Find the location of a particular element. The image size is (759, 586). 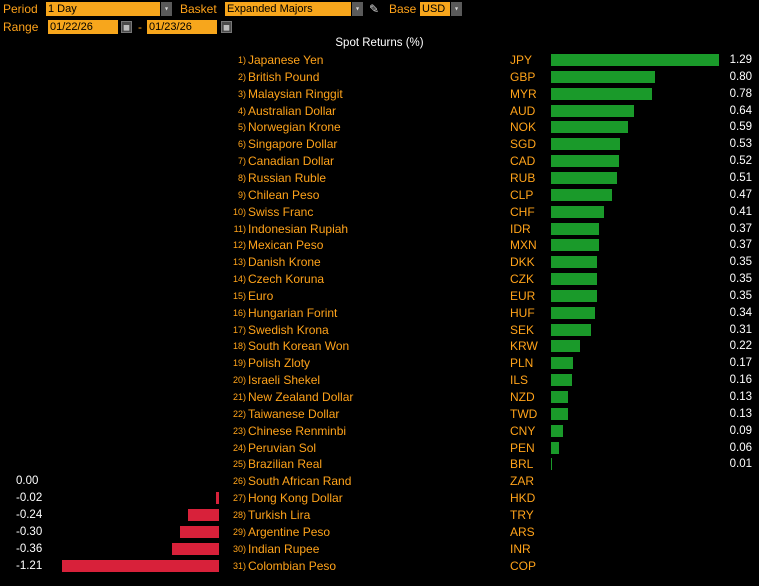

currency-name: Taiwanese Dollar is located at coordinates (294, 413).